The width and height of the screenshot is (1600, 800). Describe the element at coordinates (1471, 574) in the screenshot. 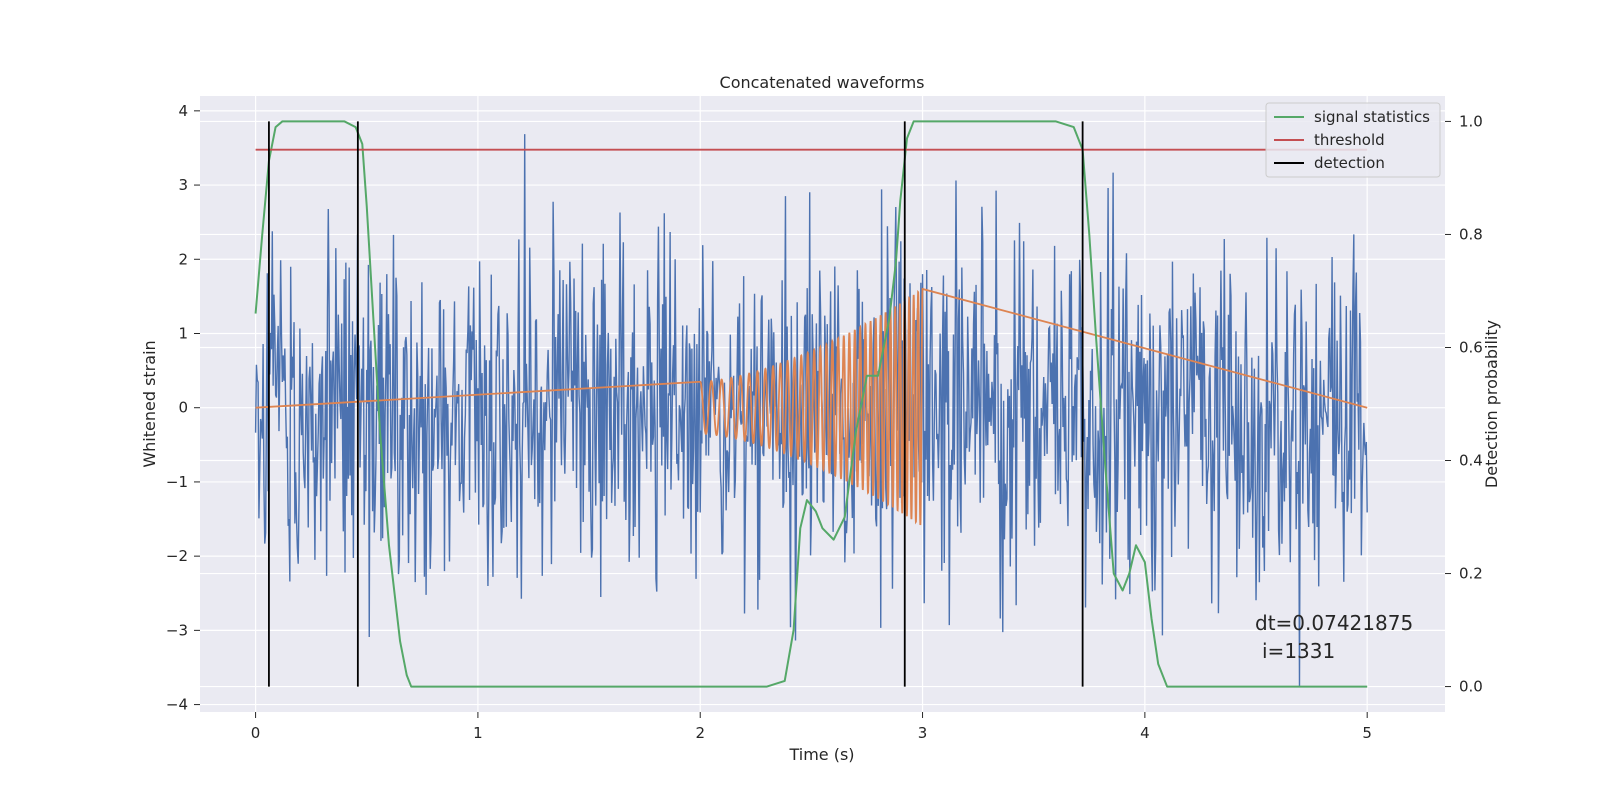

I see `y2-tick-label: 0.2` at that location.